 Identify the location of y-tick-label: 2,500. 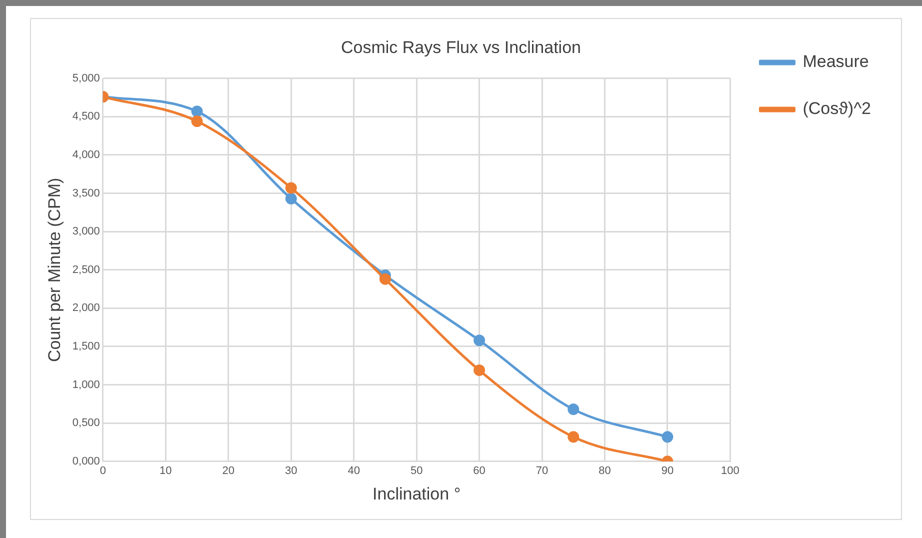
(86, 270).